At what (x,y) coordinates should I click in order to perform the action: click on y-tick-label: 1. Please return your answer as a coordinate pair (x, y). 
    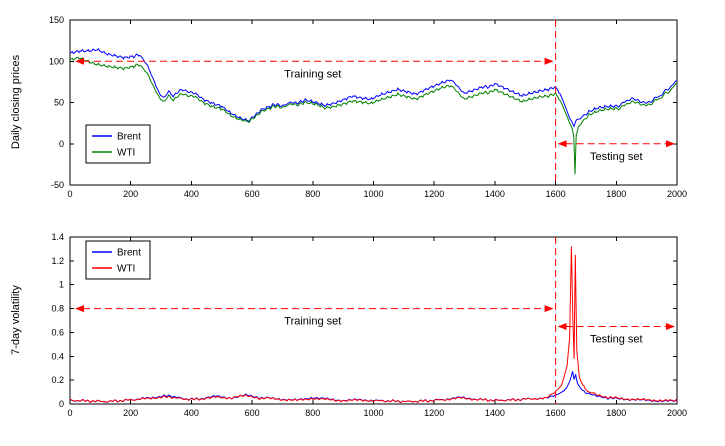
    Looking at the image, I should click on (61, 285).